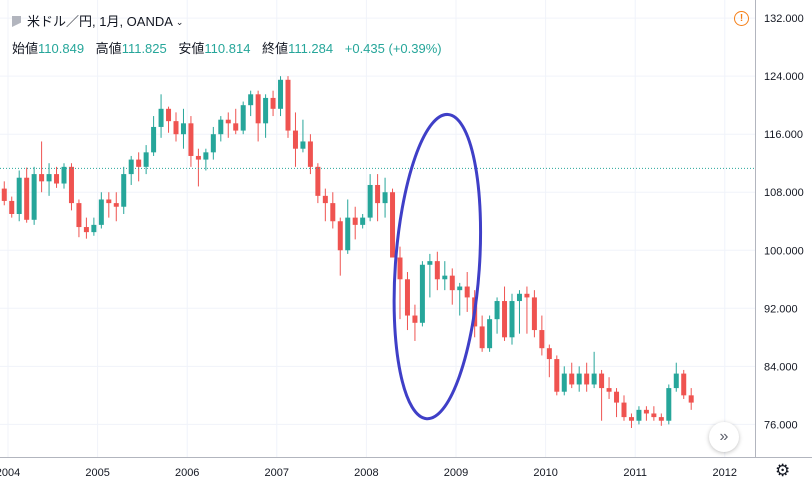 The height and width of the screenshot is (497, 812). What do you see at coordinates (187, 473) in the screenshot?
I see `x-tick-label: 2006` at bounding box center [187, 473].